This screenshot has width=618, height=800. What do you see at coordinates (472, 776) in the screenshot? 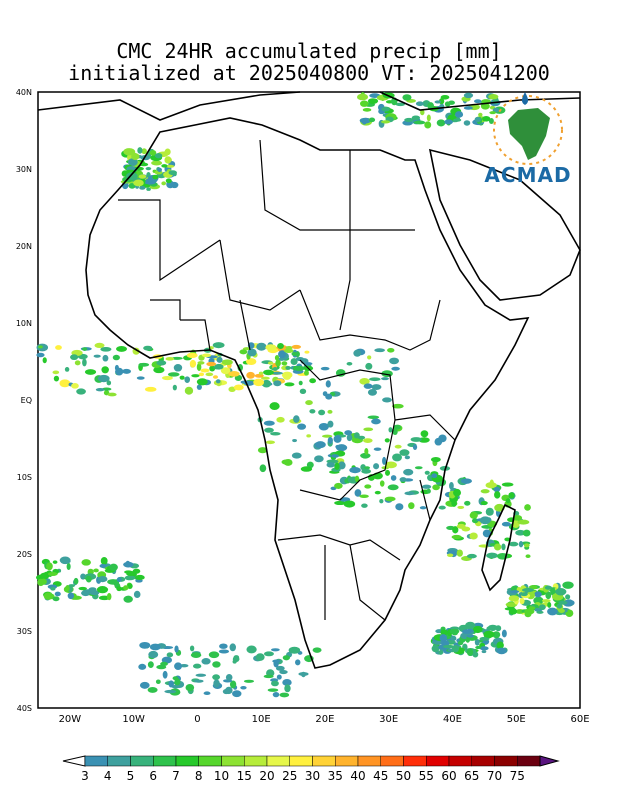
I see `colorbar-label: 65` at bounding box center [472, 776].